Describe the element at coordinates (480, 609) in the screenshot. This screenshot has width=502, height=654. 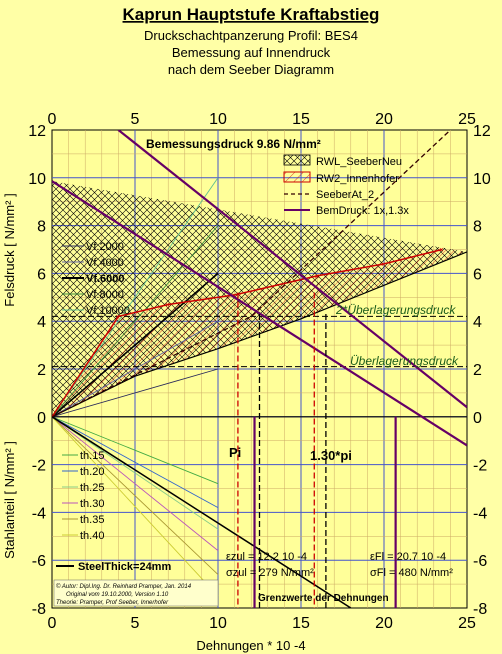
I see `y-tick-right: -8` at that location.